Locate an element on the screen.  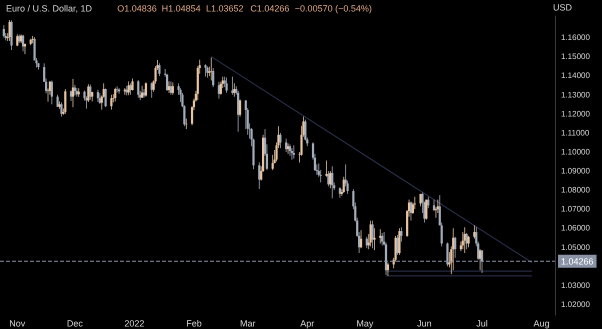
x-tick-label: Jul is located at coordinates (482, 323).